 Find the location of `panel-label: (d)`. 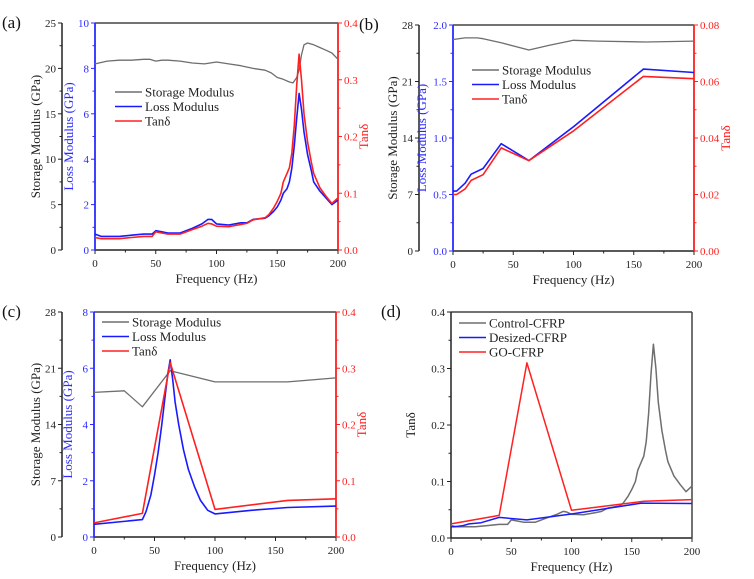

panel-label: (d) is located at coordinates (391, 311).